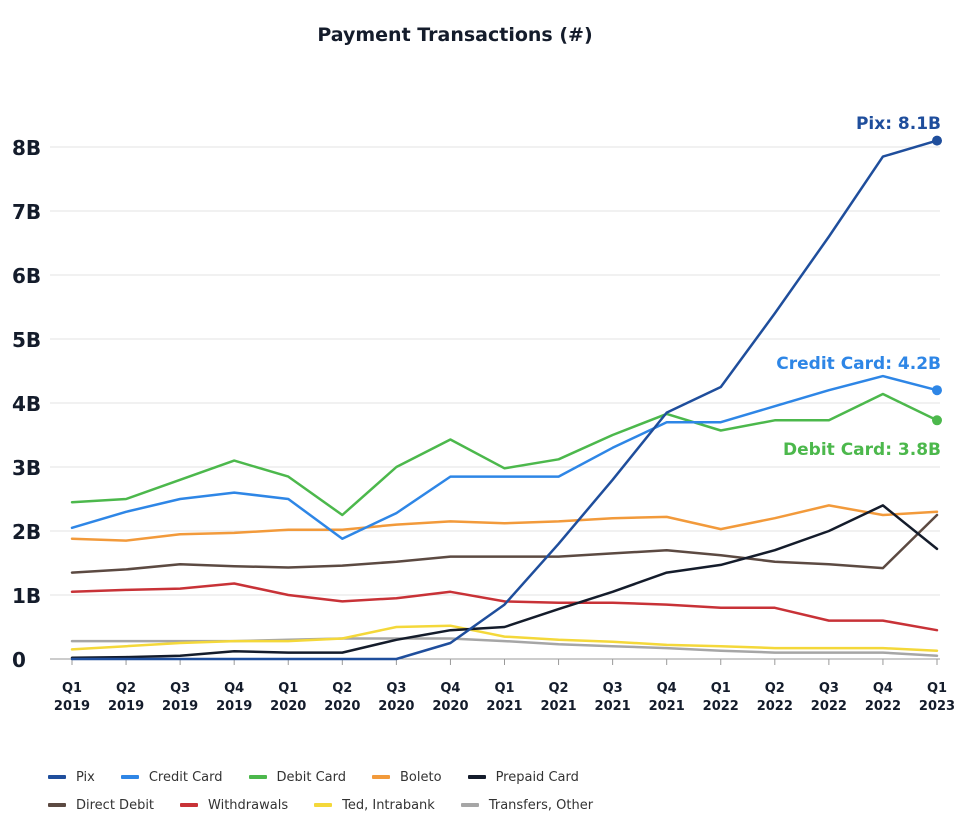 The width and height of the screenshot is (980, 829). I want to click on x-tick-label: Q2 2021, so click(558, 697).